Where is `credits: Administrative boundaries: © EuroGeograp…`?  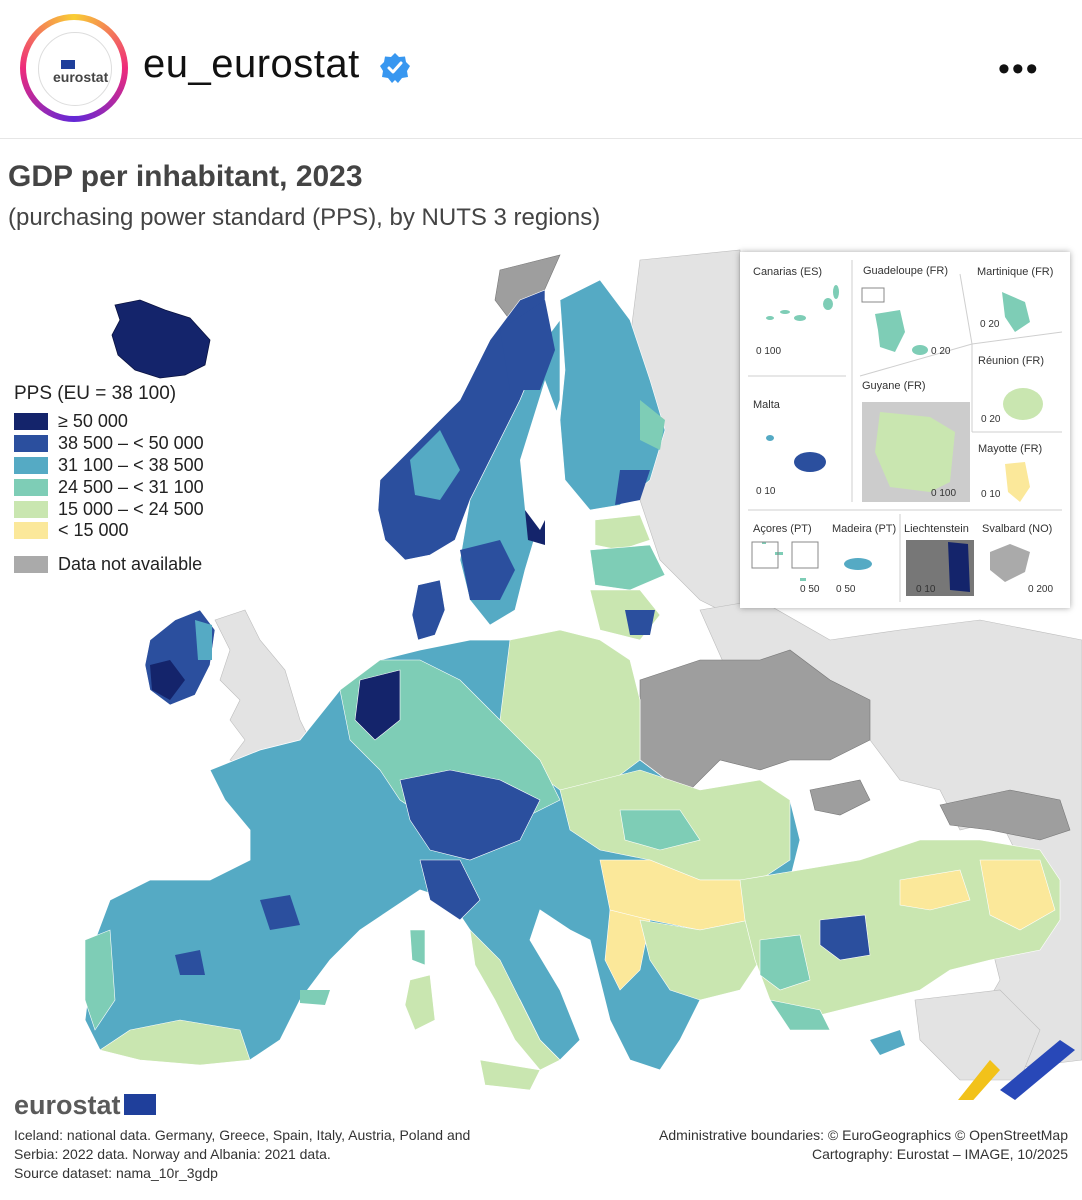 credits: Administrative boundaries: © EuroGeograp… is located at coordinates (863, 1145).